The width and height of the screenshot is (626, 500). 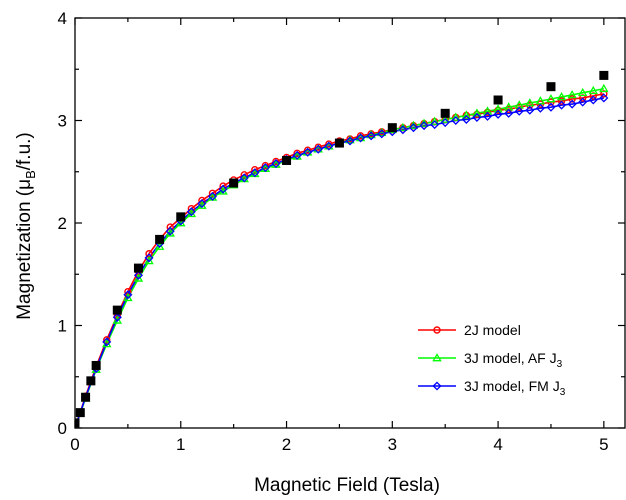 What do you see at coordinates (62, 223) in the screenshot?
I see `y-tick-label: 2` at bounding box center [62, 223].